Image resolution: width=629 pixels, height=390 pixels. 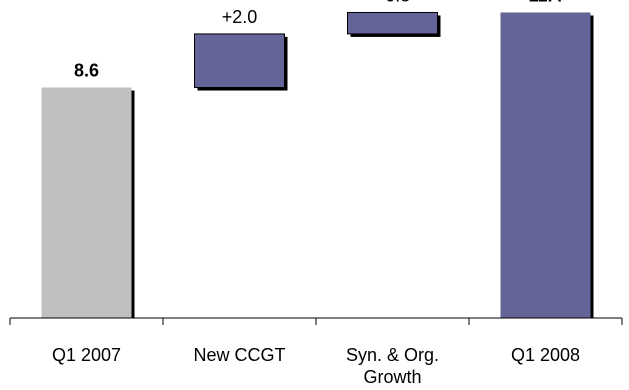 What do you see at coordinates (545, 355) in the screenshot?
I see `category-tick-label: Q1 2008` at bounding box center [545, 355].